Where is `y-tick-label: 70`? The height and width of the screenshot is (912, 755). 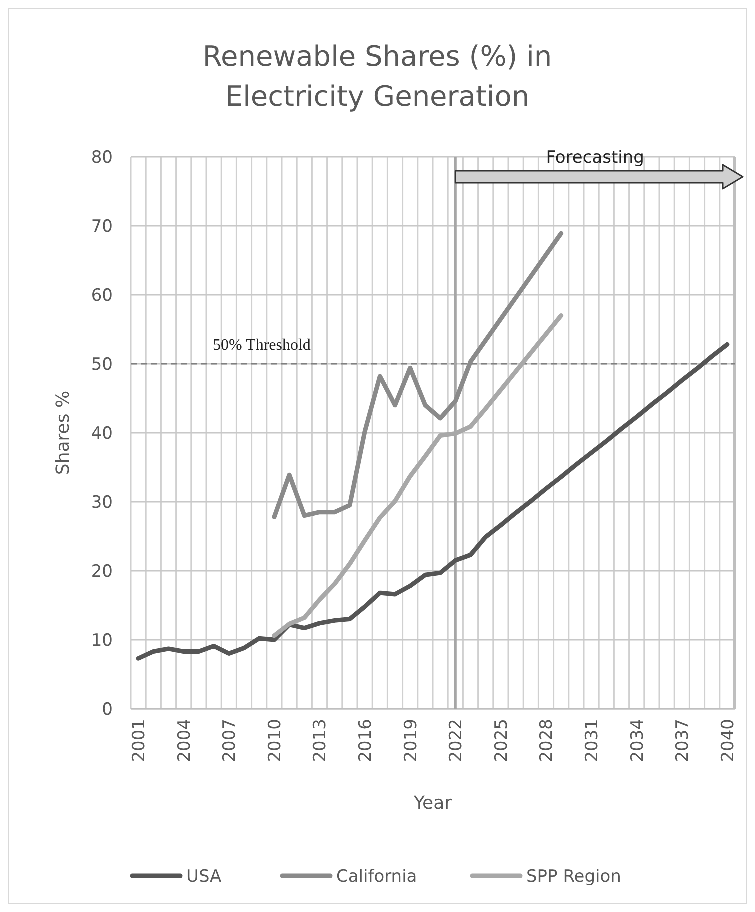 y-tick-label: 70 is located at coordinates (102, 226).